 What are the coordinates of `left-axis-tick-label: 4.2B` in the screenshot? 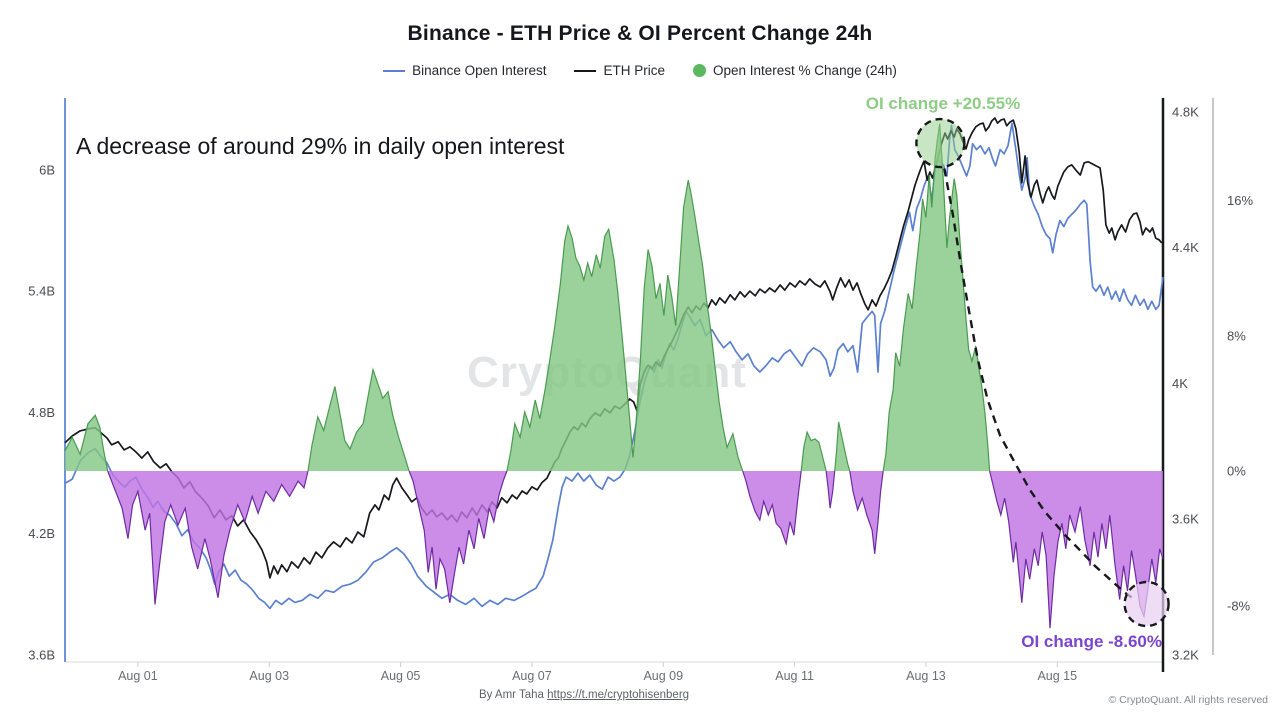 It's located at (41, 533).